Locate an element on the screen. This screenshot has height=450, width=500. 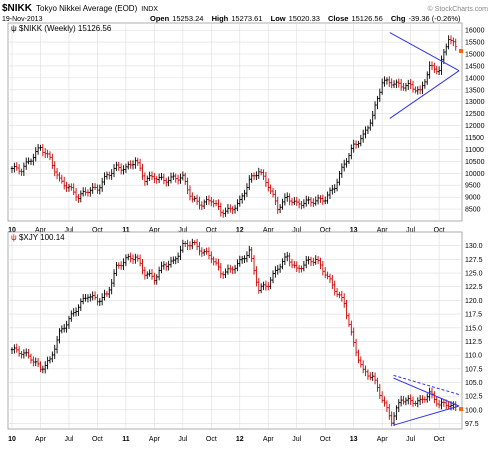
y-tick-label: 13000 is located at coordinates (475, 102).